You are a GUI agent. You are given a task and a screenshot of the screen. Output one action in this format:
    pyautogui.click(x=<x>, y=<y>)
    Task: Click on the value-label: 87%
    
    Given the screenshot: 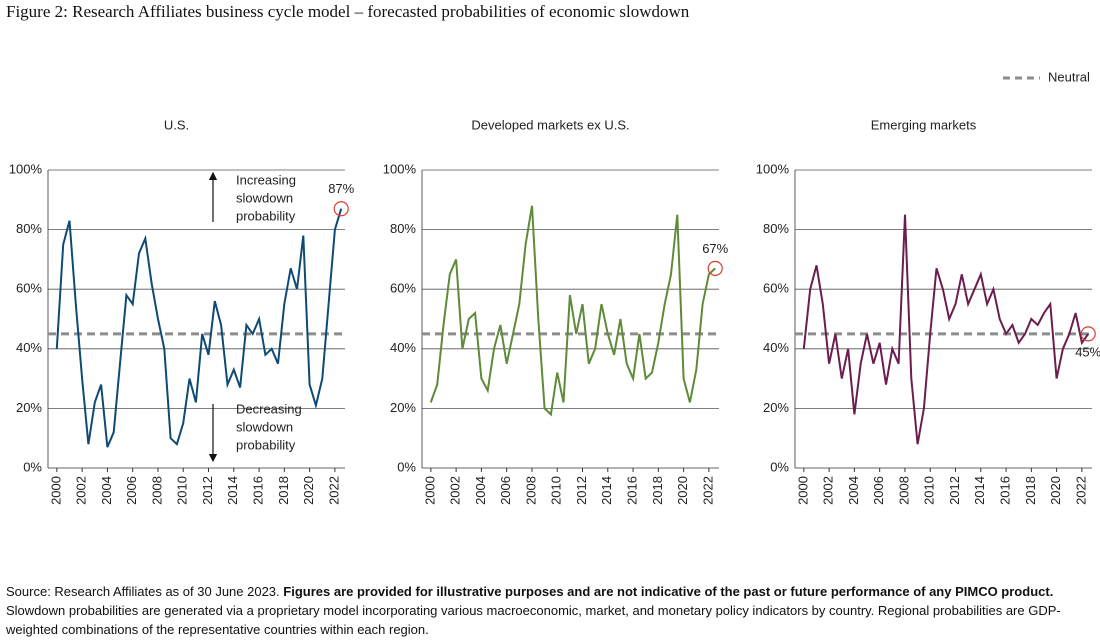 What is the action you would take?
    pyautogui.click(x=341, y=188)
    